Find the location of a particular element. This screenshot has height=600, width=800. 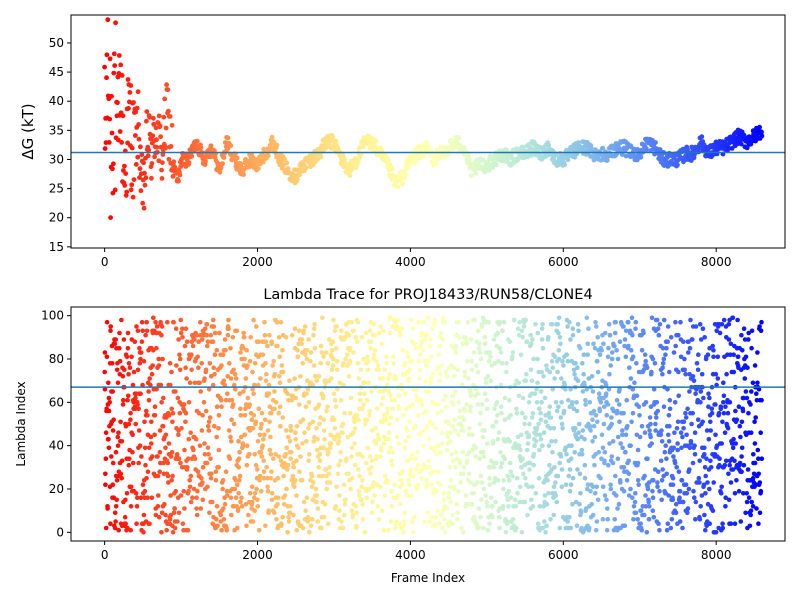

y-tick-label: 30 is located at coordinates (56, 159).